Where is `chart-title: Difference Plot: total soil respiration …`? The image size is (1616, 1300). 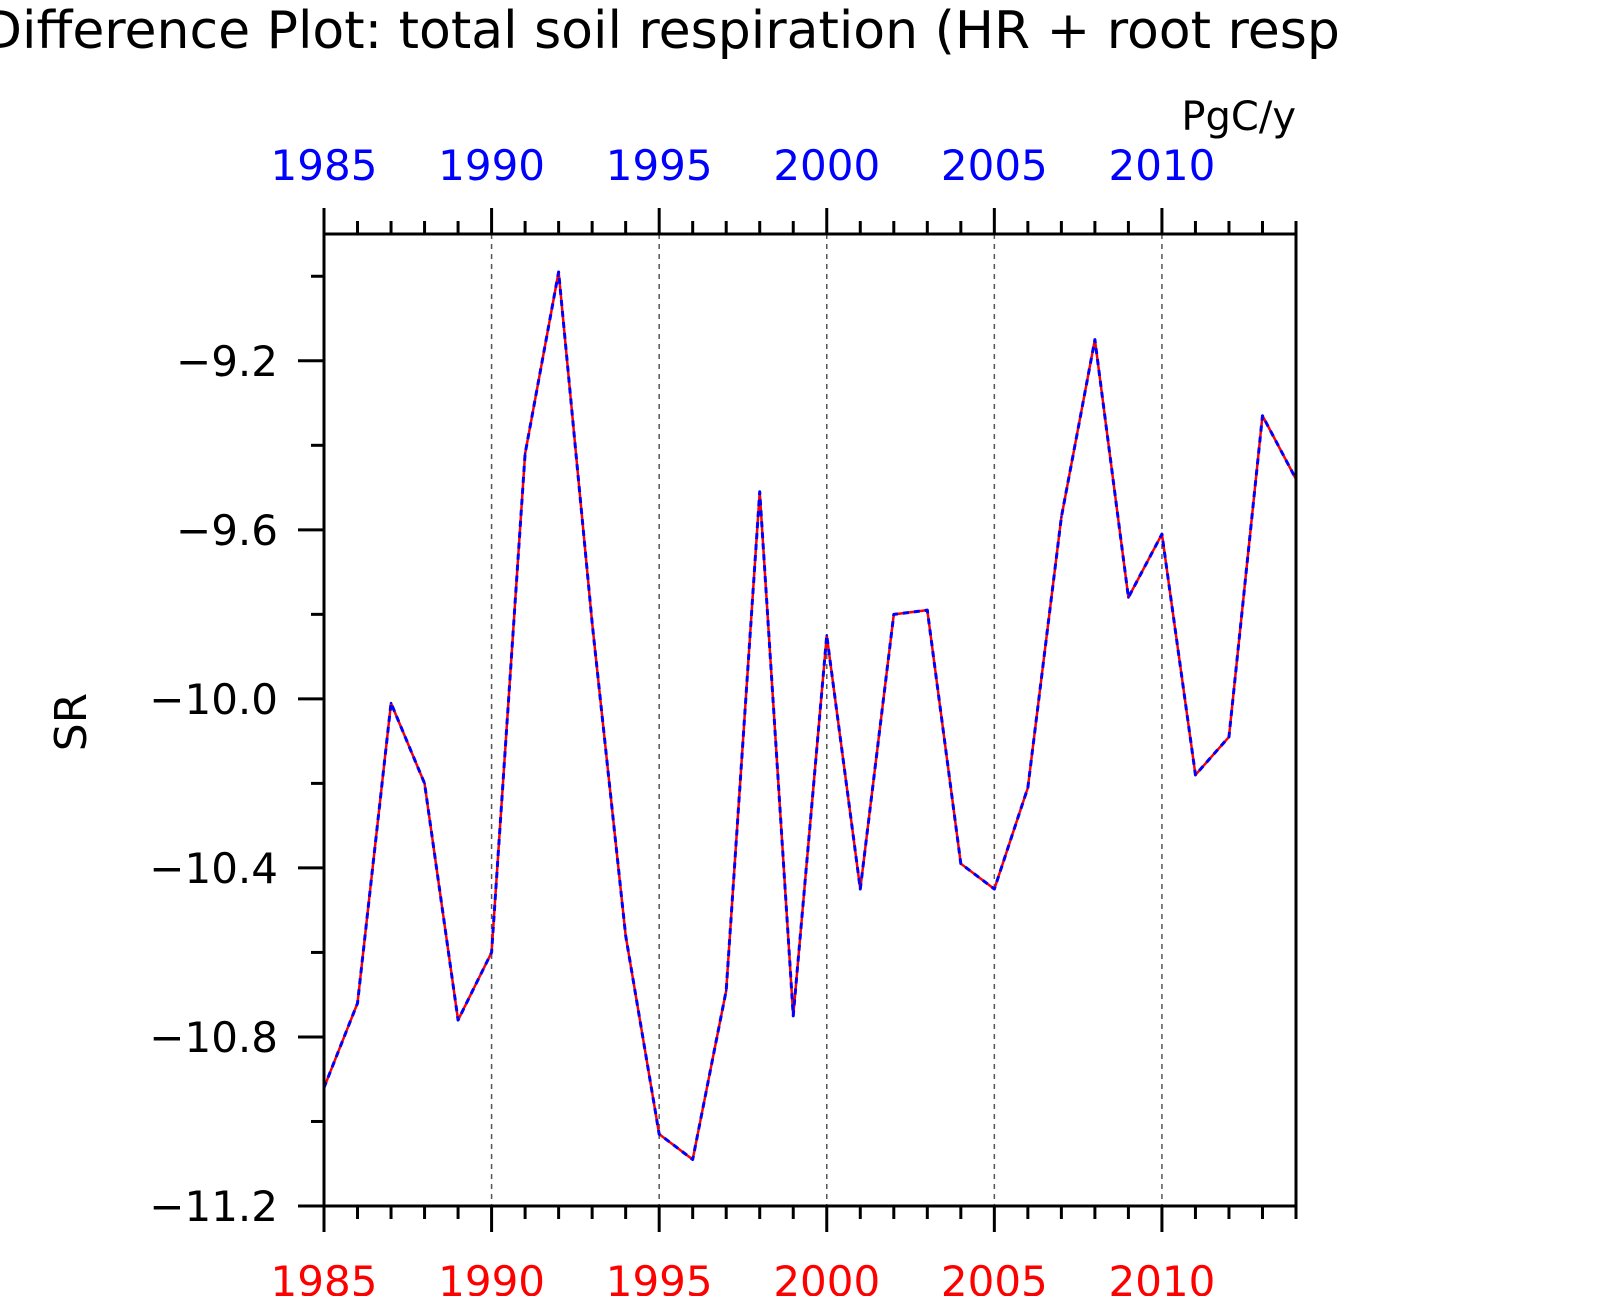
chart-title: Difference Plot: total soil respiration … is located at coordinates (670, 31).